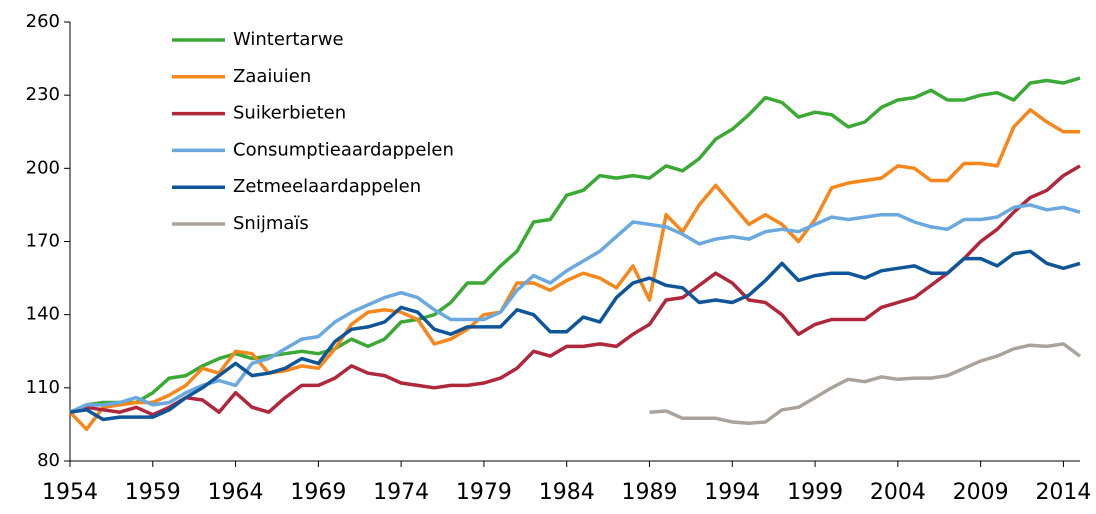 This screenshot has width=1096, height=514. What do you see at coordinates (288, 39) in the screenshot?
I see `legend-label: Wintertarwe` at bounding box center [288, 39].